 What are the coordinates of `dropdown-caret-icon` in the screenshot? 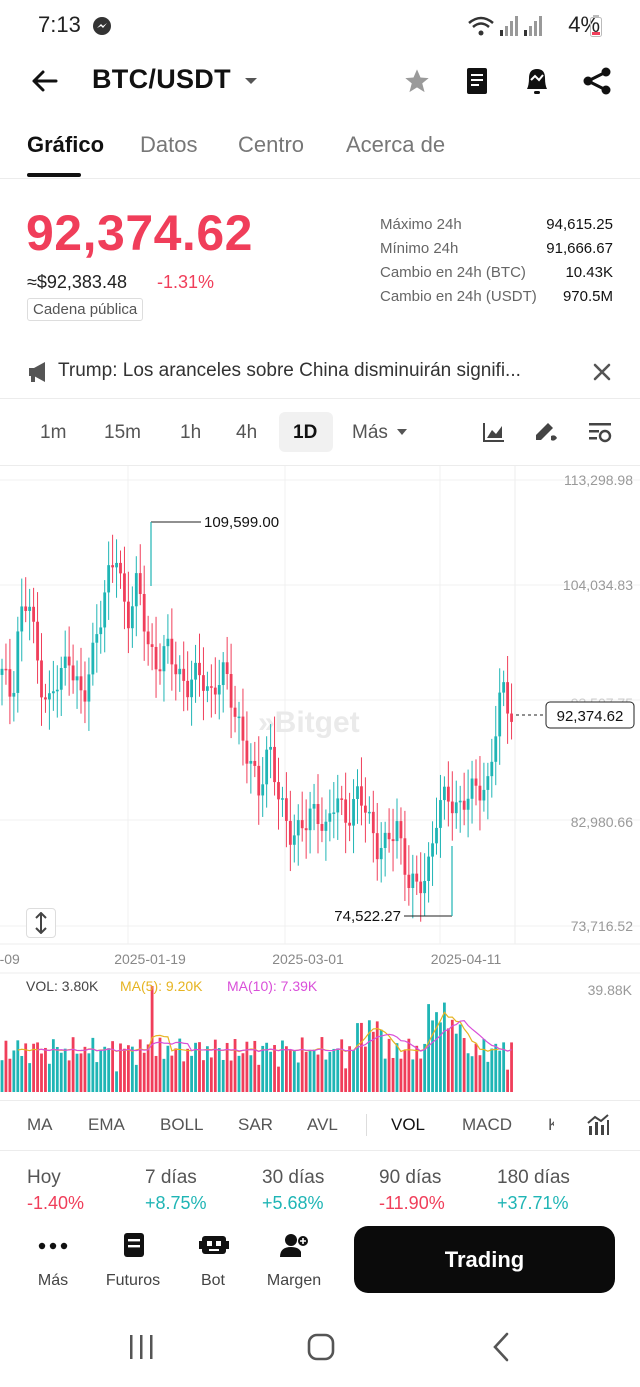 It's located at (251, 81).